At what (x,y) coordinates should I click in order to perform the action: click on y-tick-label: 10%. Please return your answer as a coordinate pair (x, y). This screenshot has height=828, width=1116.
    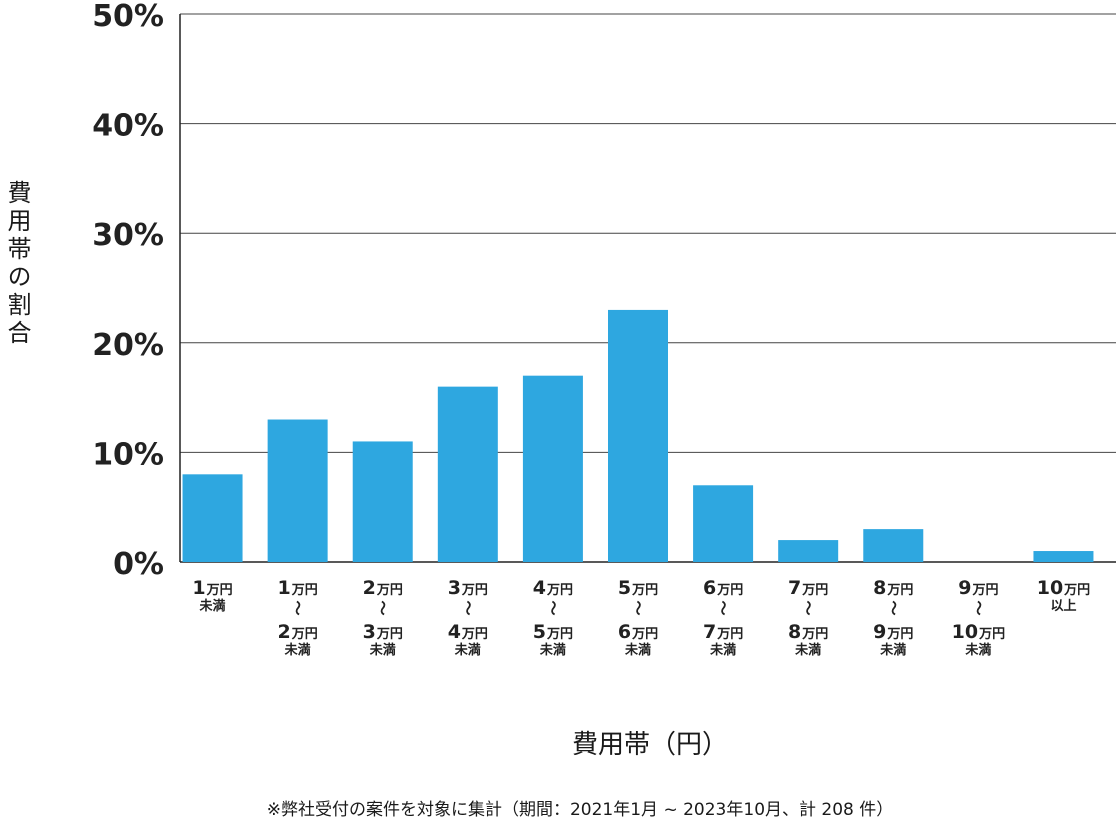
    Looking at the image, I should click on (128, 454).